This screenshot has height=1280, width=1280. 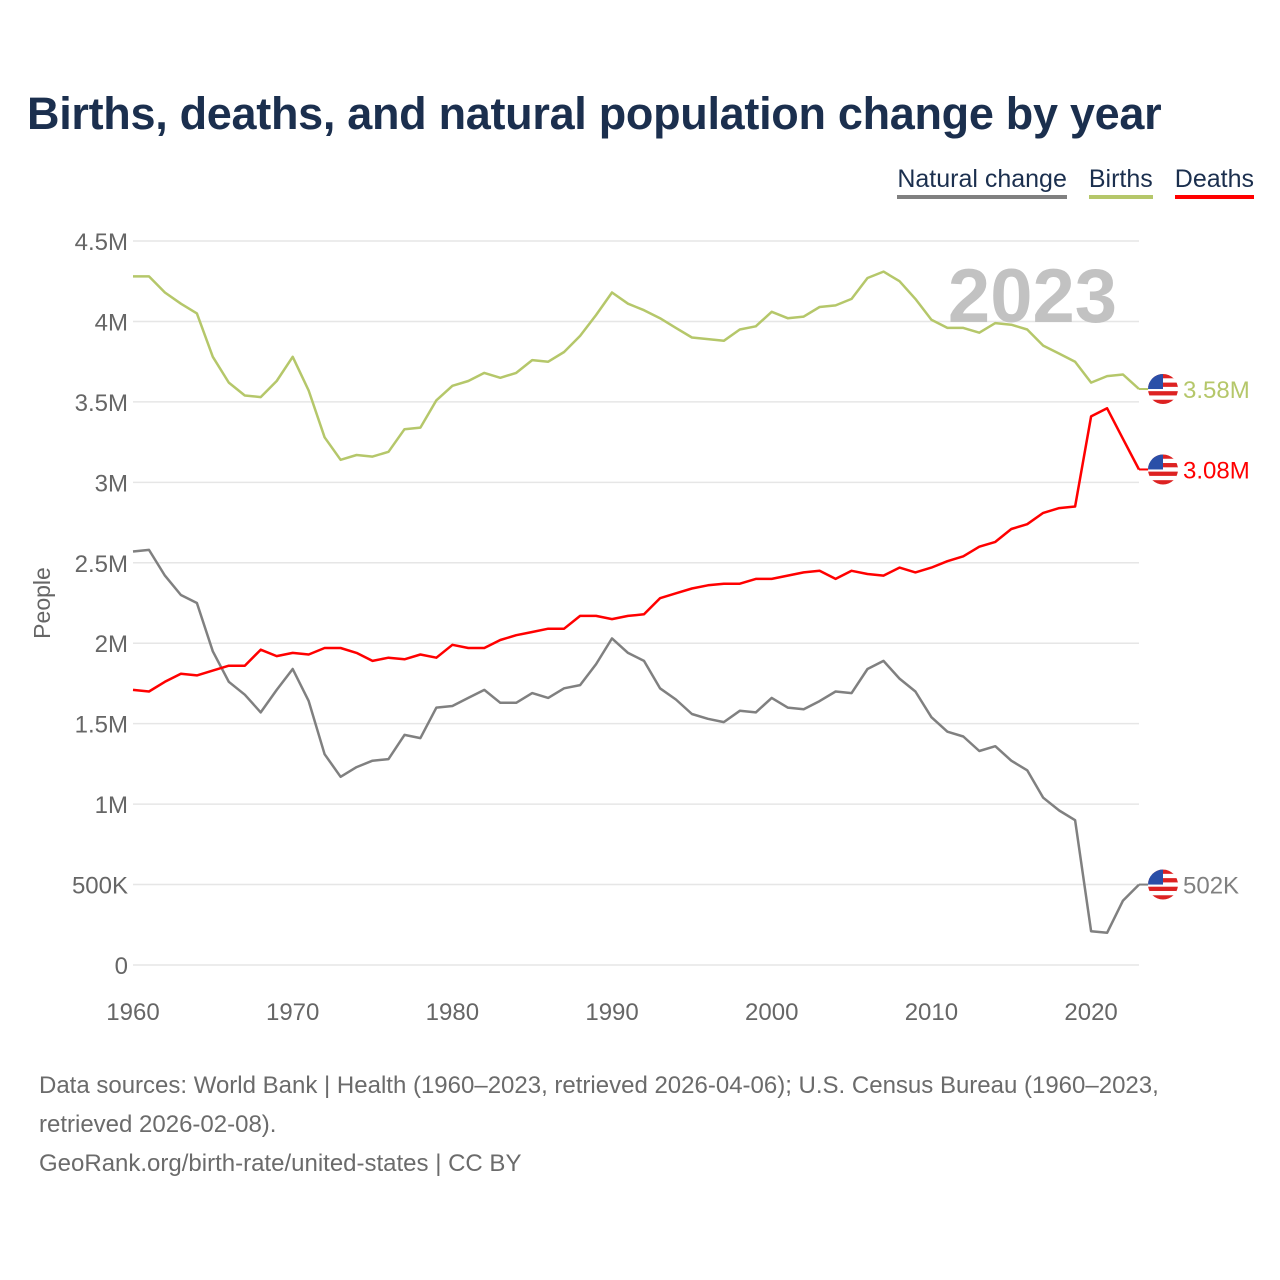 What do you see at coordinates (111, 483) in the screenshot?
I see `y-tick-label: 3M` at bounding box center [111, 483].